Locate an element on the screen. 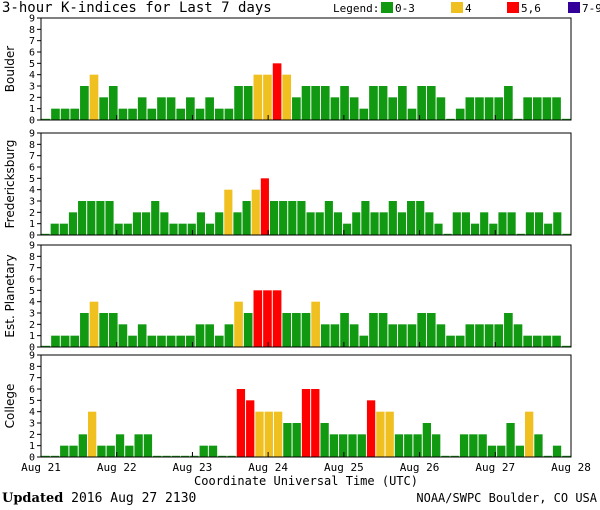  legend-item-label: 4 is located at coordinates (468, 8).